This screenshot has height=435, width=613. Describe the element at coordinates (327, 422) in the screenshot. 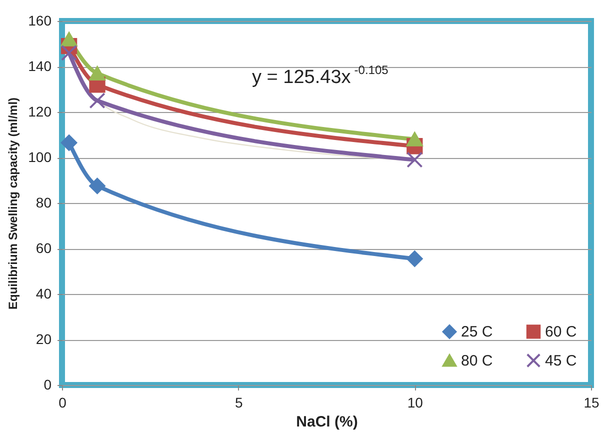

I see `x-axis-title: NaCl (%)` at that location.